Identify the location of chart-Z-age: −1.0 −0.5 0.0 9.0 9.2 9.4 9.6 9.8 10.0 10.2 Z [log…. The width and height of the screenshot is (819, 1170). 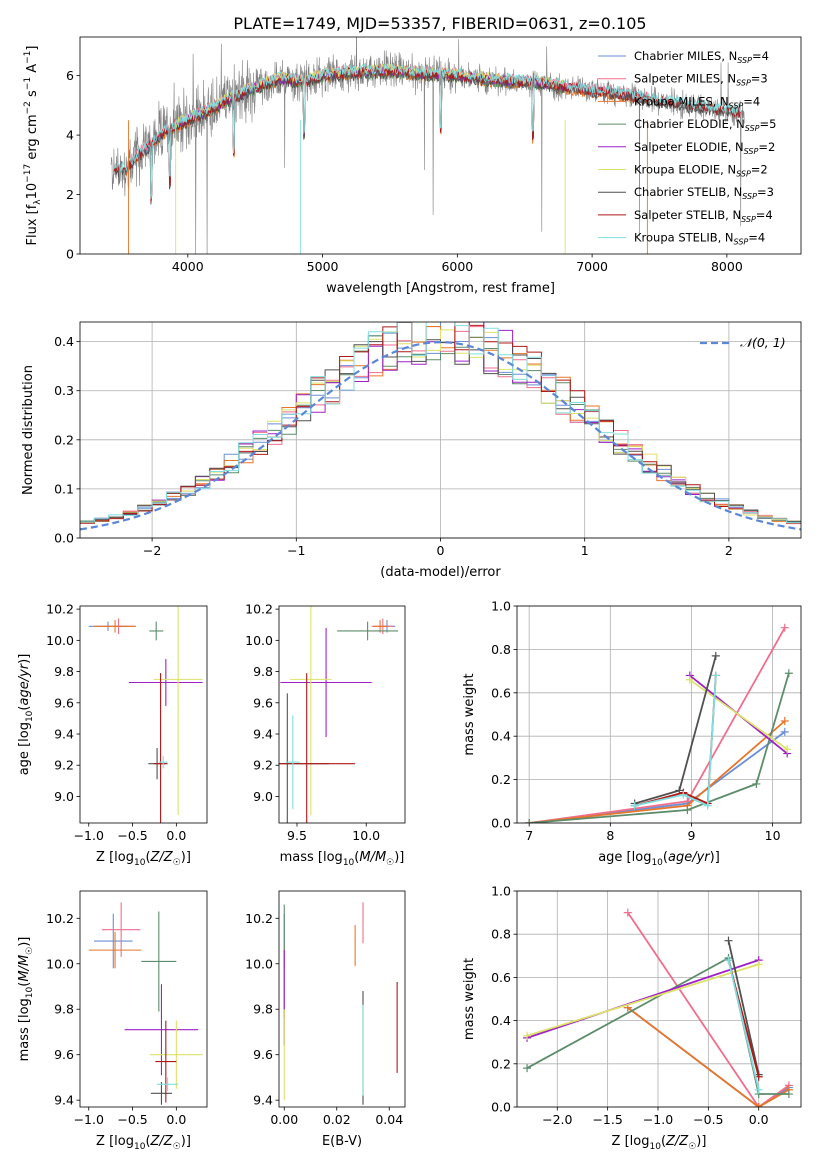
(112, 735).